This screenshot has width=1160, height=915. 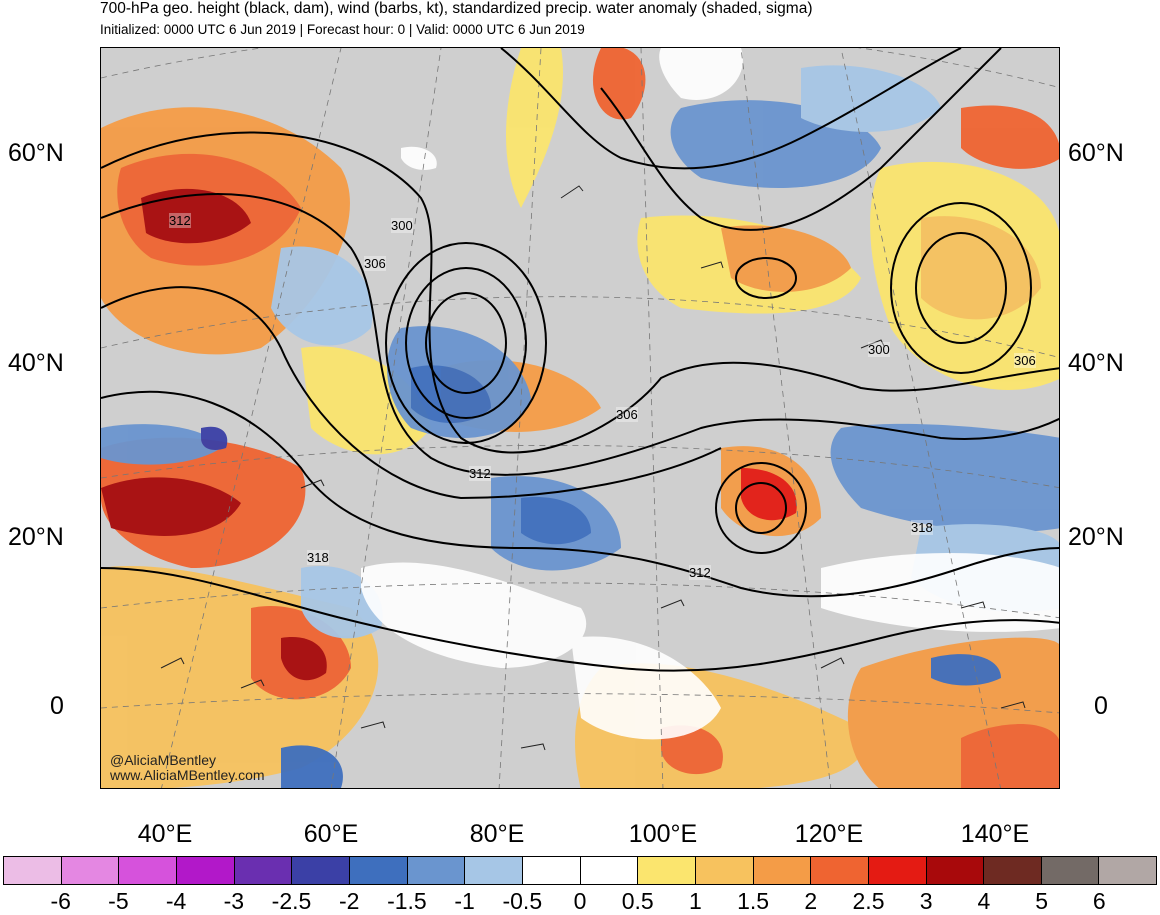 I want to click on lon-label: 120°E, so click(x=829, y=834).